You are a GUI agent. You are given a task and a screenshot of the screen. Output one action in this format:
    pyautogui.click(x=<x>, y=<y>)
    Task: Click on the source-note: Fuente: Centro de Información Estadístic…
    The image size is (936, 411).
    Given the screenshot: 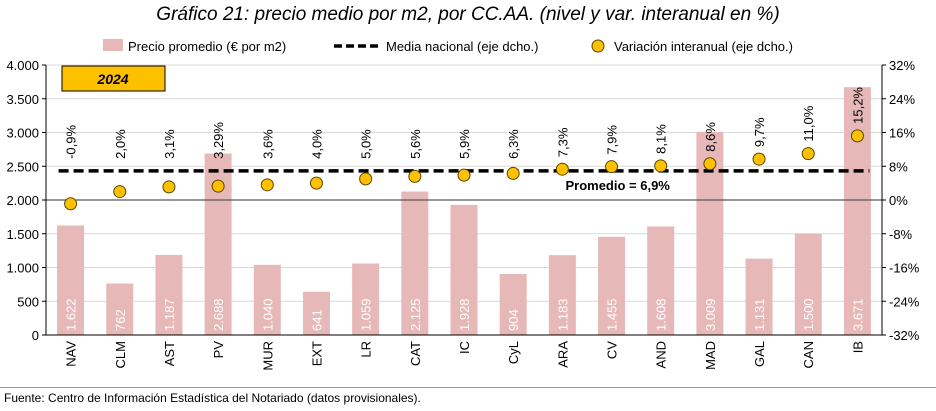 What is the action you would take?
    pyautogui.click(x=212, y=398)
    